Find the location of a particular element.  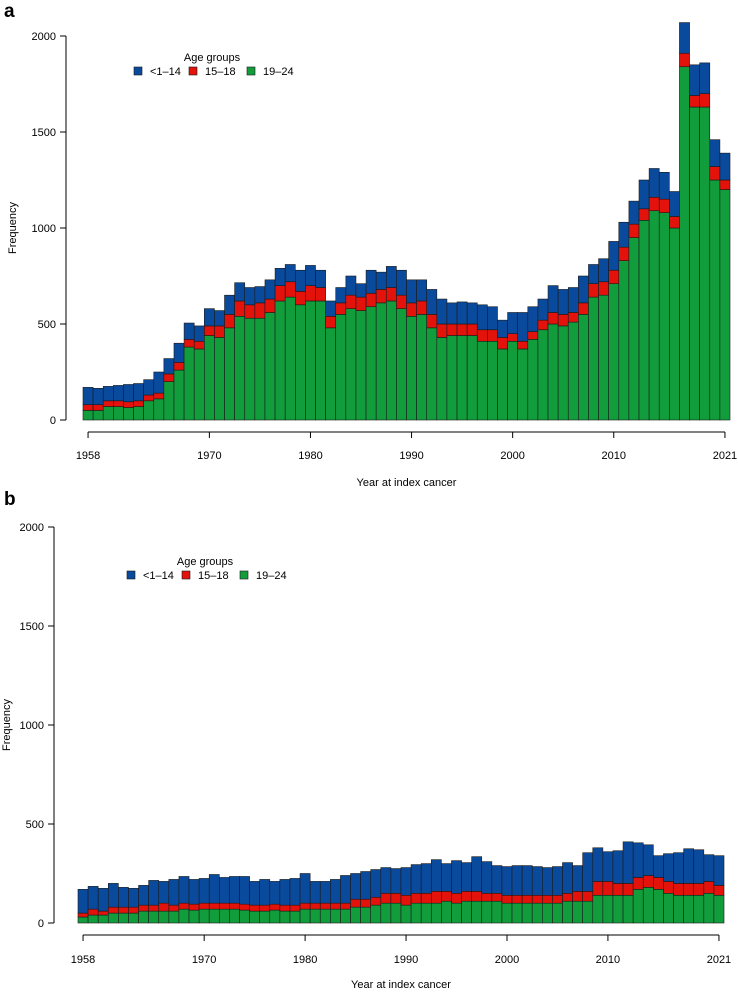

x-axis-title: Year at index cancer is located at coordinates (407, 483).